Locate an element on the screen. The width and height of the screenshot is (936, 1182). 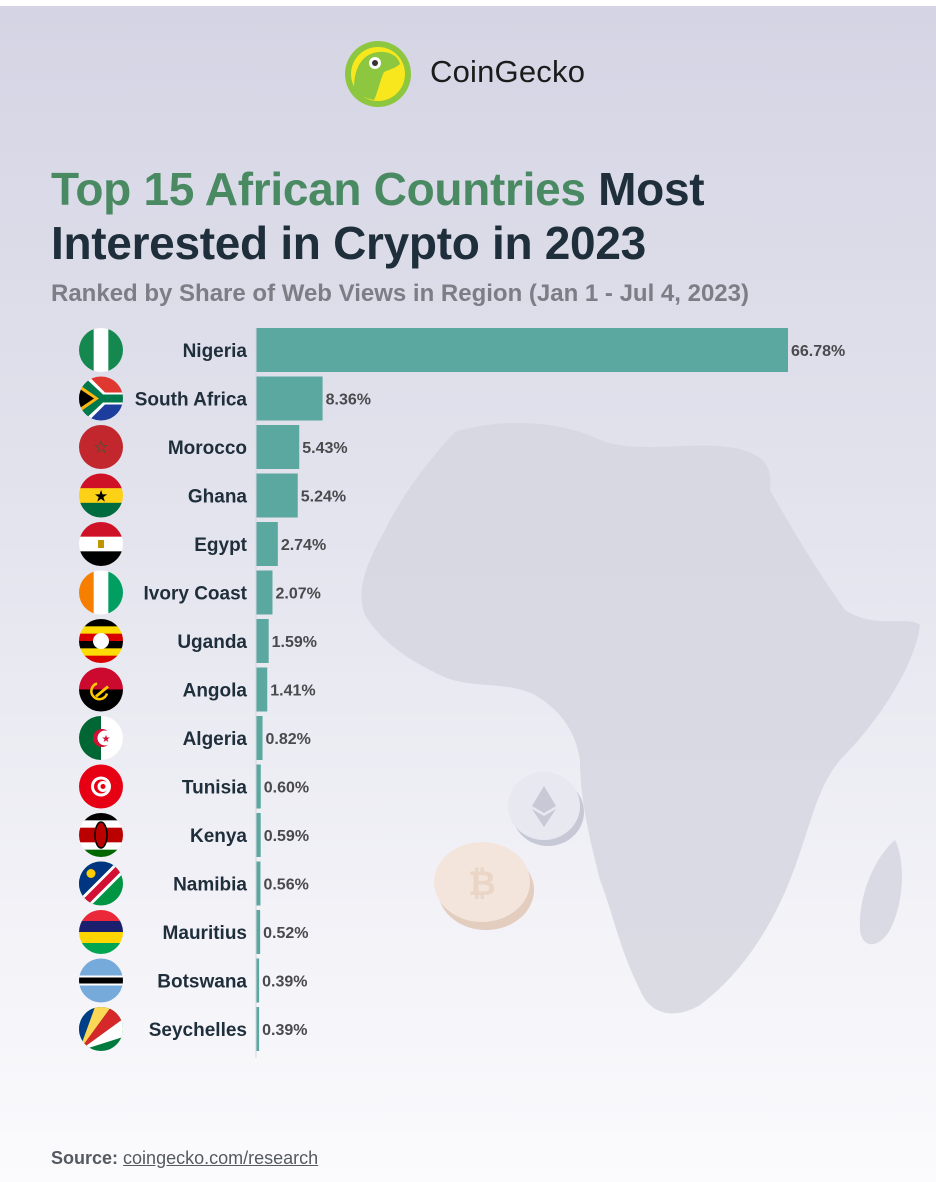
value-label: 0.60% is located at coordinates (286, 788).